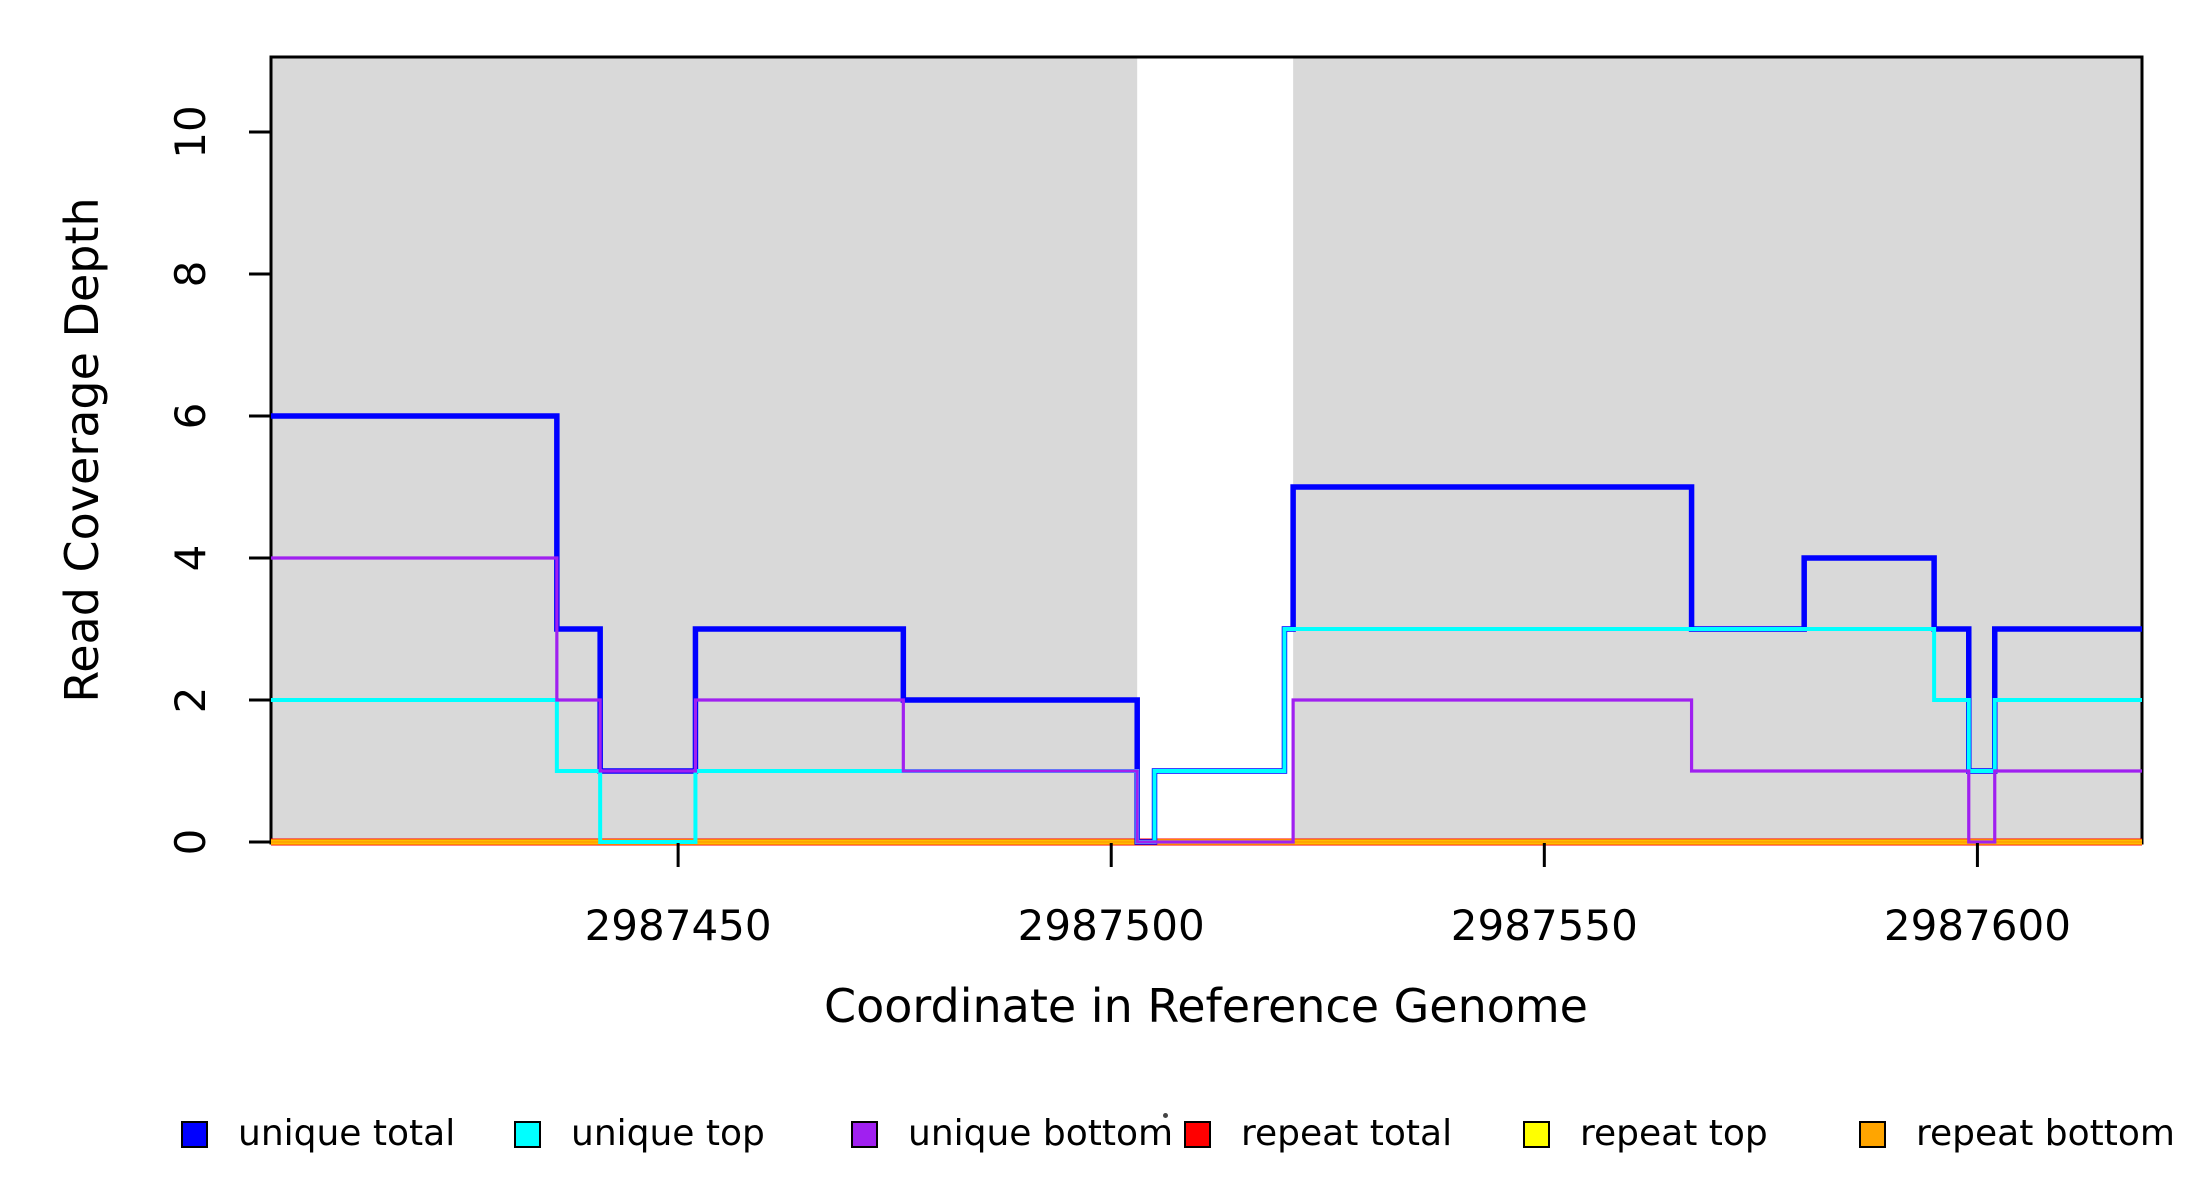 This screenshot has width=2200, height=1200. I want to click on x-tick-label: 2987550, so click(1544, 925).